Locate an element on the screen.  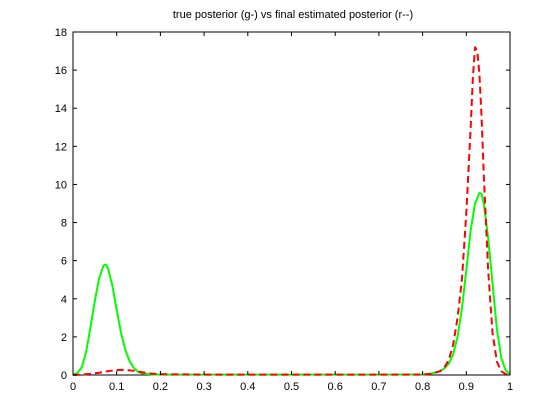
x-tick-label: 0 is located at coordinates (73, 387).